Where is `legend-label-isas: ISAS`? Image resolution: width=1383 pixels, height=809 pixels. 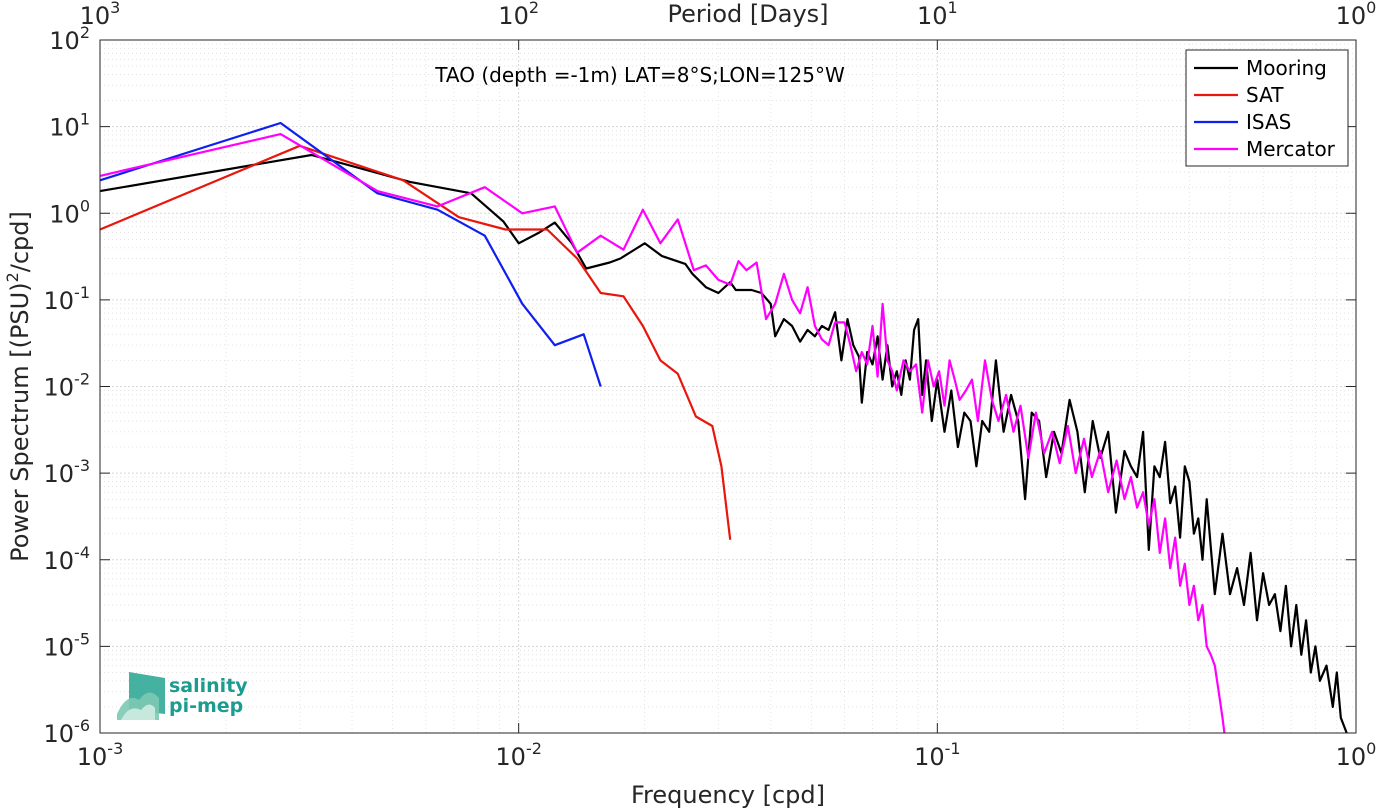 legend-label-isas: ISAS is located at coordinates (1268, 122).